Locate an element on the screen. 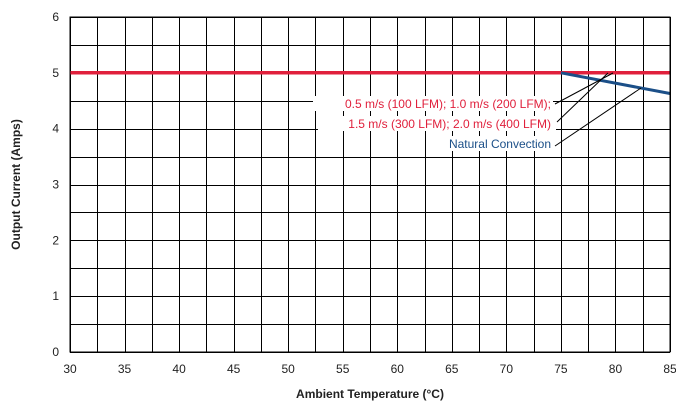 The width and height of the screenshot is (676, 406). annotation-label: Natural Convection is located at coordinates (500, 144).